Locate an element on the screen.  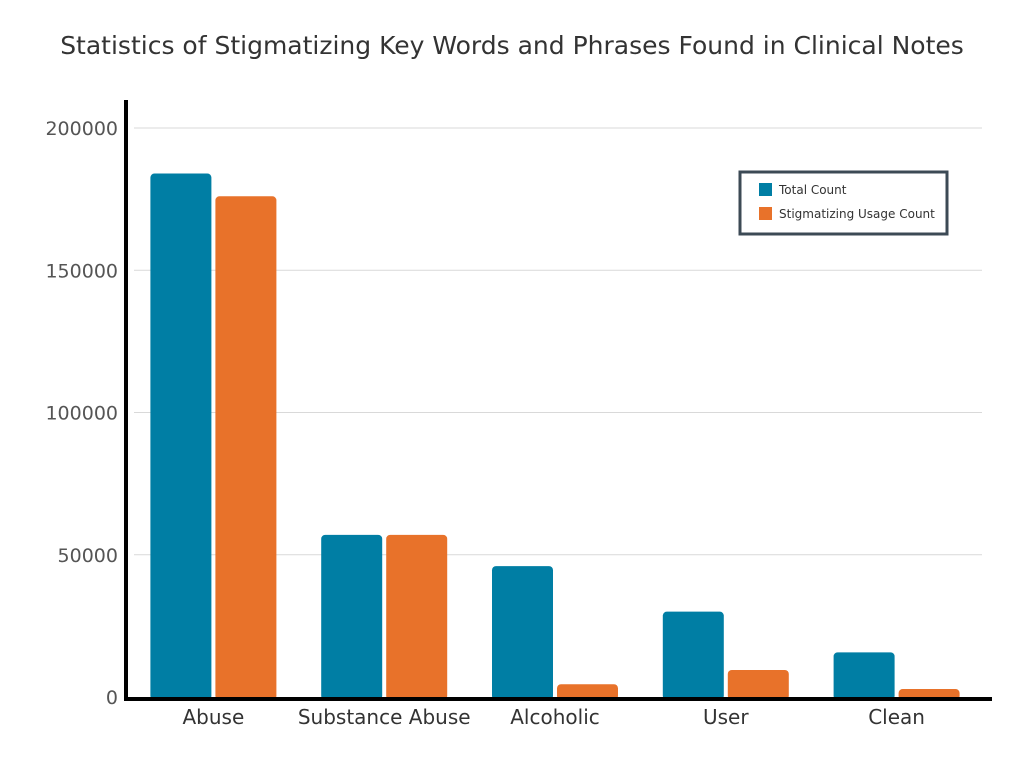
y-tick-label: 0 is located at coordinates (112, 698).